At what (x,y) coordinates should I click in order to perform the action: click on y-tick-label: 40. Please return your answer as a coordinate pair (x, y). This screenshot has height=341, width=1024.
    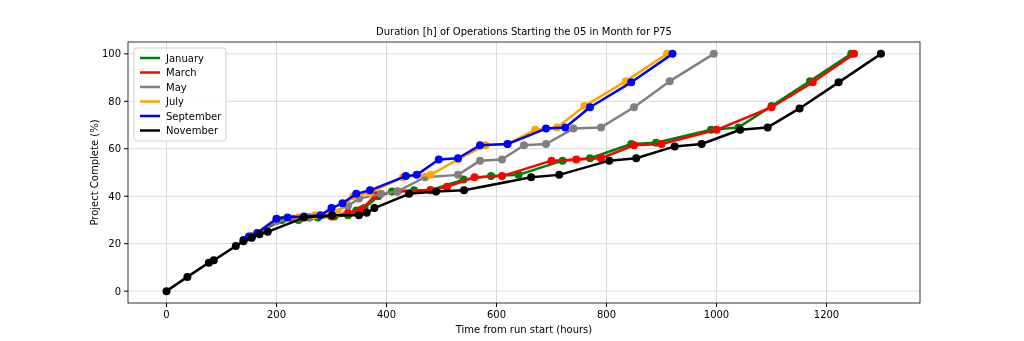
    Looking at the image, I should click on (114, 196).